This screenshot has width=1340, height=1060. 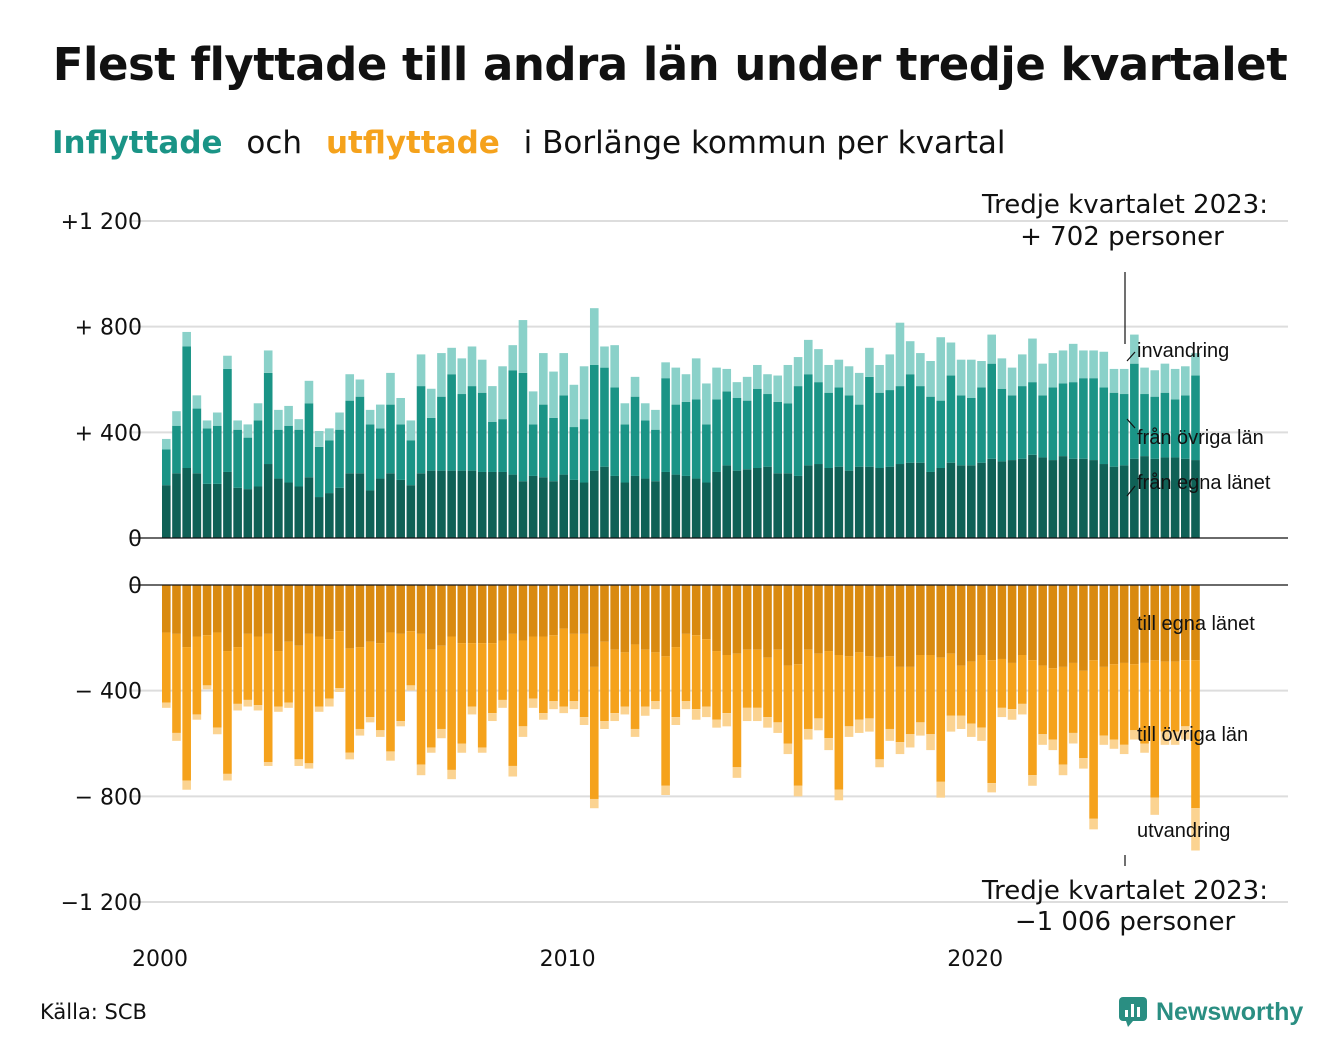 I want to click on top-y-tick-label: +1 200, so click(x=101, y=222).